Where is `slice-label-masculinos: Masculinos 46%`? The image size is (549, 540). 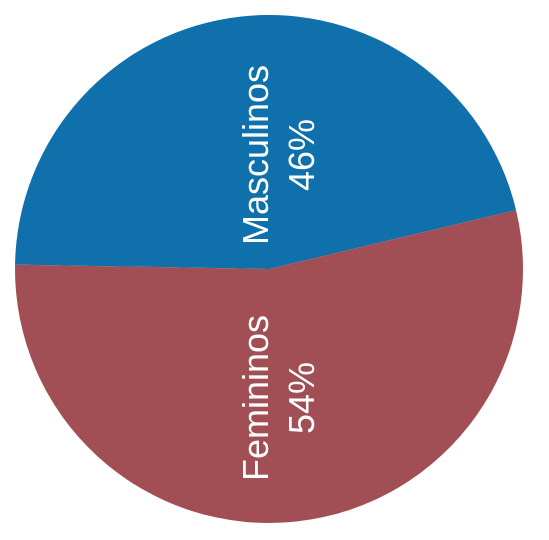 slice-label-masculinos: Masculinos 46% is located at coordinates (278, 155).